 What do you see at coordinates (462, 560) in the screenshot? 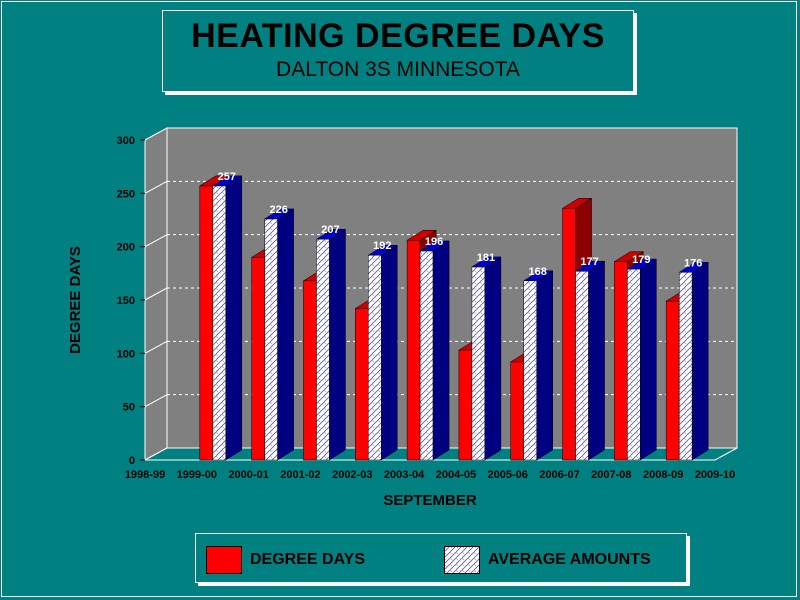
I see `legend-swatch-average` at bounding box center [462, 560].